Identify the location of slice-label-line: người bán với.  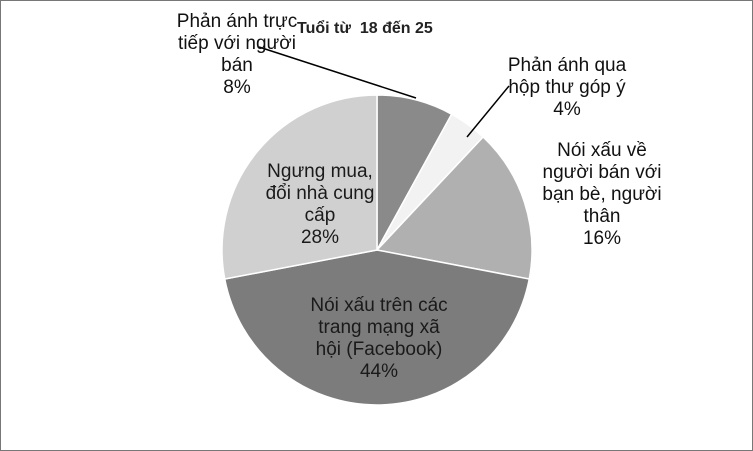
(602, 172).